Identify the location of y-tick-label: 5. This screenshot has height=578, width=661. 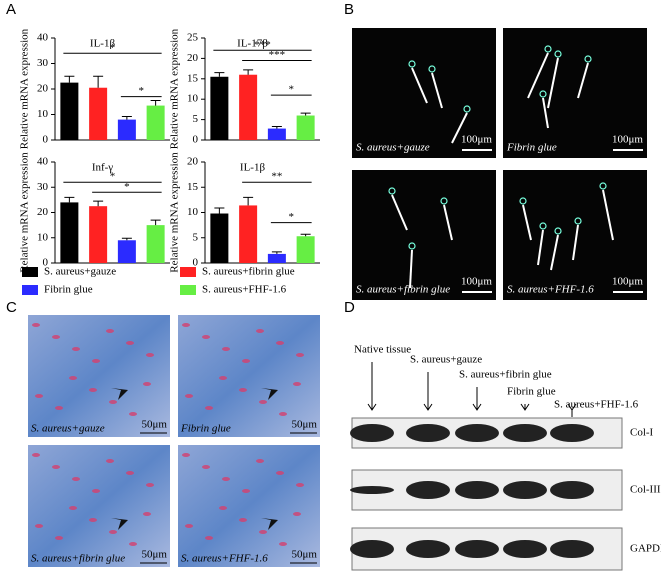
(196, 237).